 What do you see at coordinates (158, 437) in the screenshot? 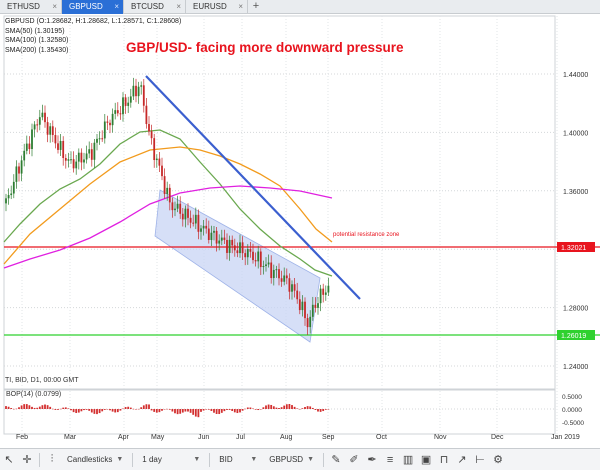
I see `x-axis-tick-label: May` at bounding box center [158, 437].